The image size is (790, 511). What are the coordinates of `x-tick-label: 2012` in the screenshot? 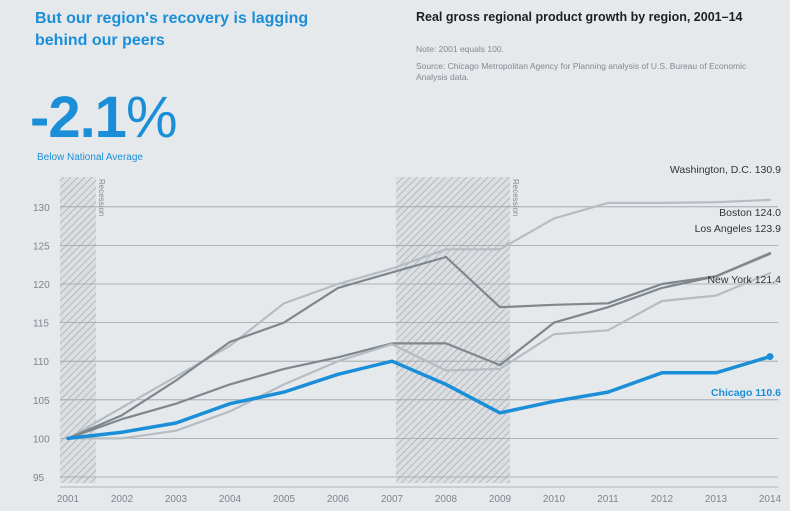 It's located at (662, 499).